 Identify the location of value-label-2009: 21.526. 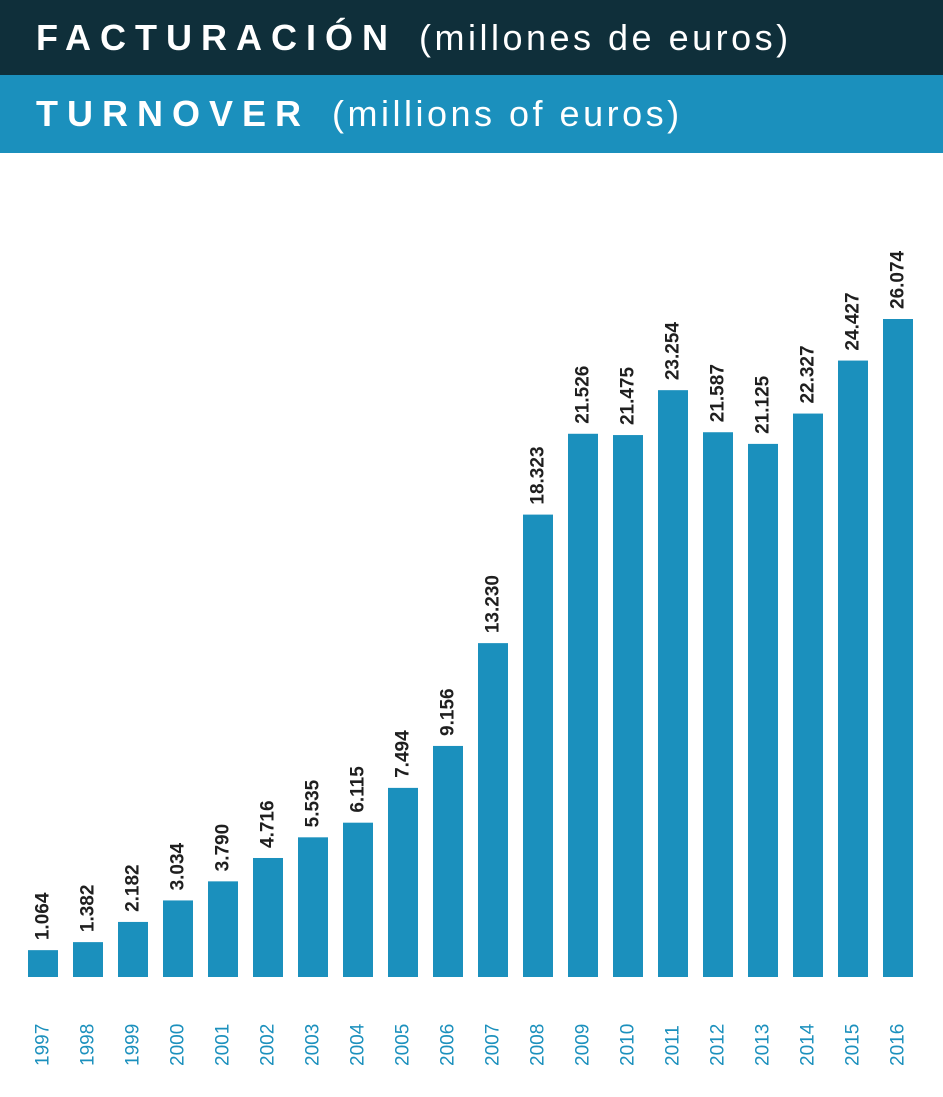
(583, 395).